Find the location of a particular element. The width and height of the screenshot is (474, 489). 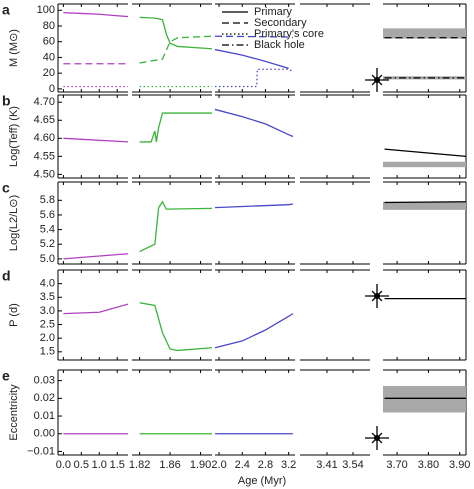

y-tick-label: 0.01 is located at coordinates (44, 416).